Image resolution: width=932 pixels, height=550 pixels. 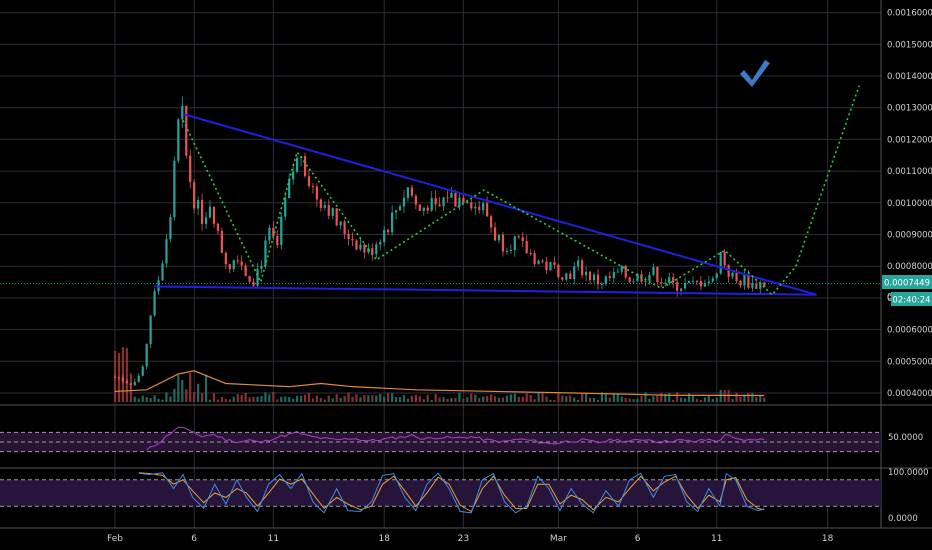 What do you see at coordinates (911, 301) in the screenshot?
I see `countdown-label: 02:40:24` at bounding box center [911, 301].